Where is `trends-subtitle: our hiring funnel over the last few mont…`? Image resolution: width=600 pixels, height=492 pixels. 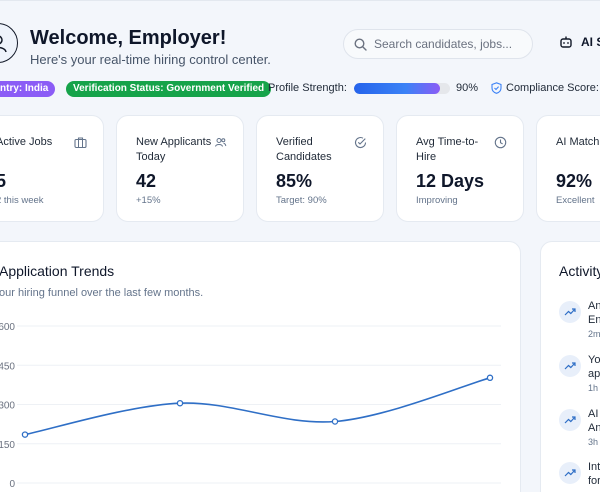
trends-subtitle: our hiring funnel over the last few mont… is located at coordinates (102, 293).